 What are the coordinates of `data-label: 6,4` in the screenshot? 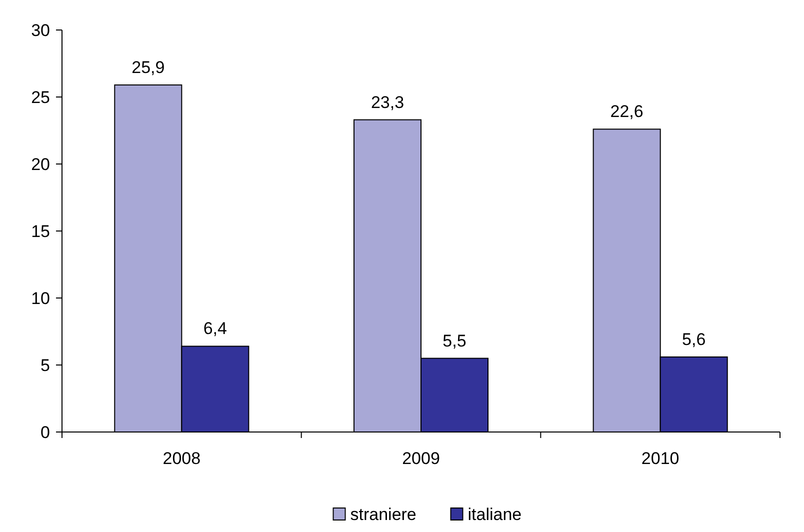 It's located at (215, 328).